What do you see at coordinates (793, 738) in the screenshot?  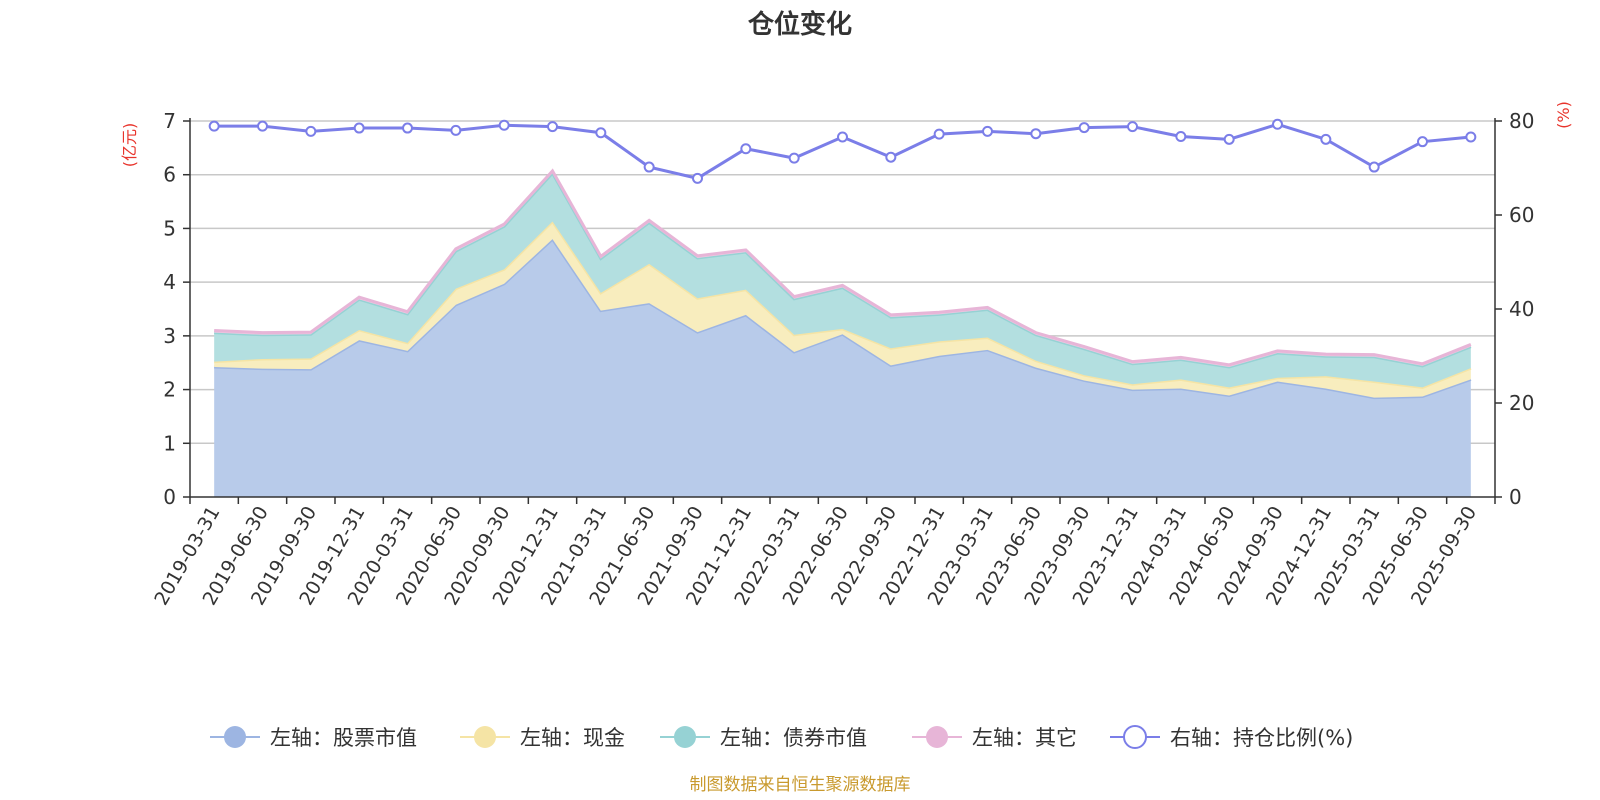 I see `legend-label: 左轴：债券市值` at bounding box center [793, 738].